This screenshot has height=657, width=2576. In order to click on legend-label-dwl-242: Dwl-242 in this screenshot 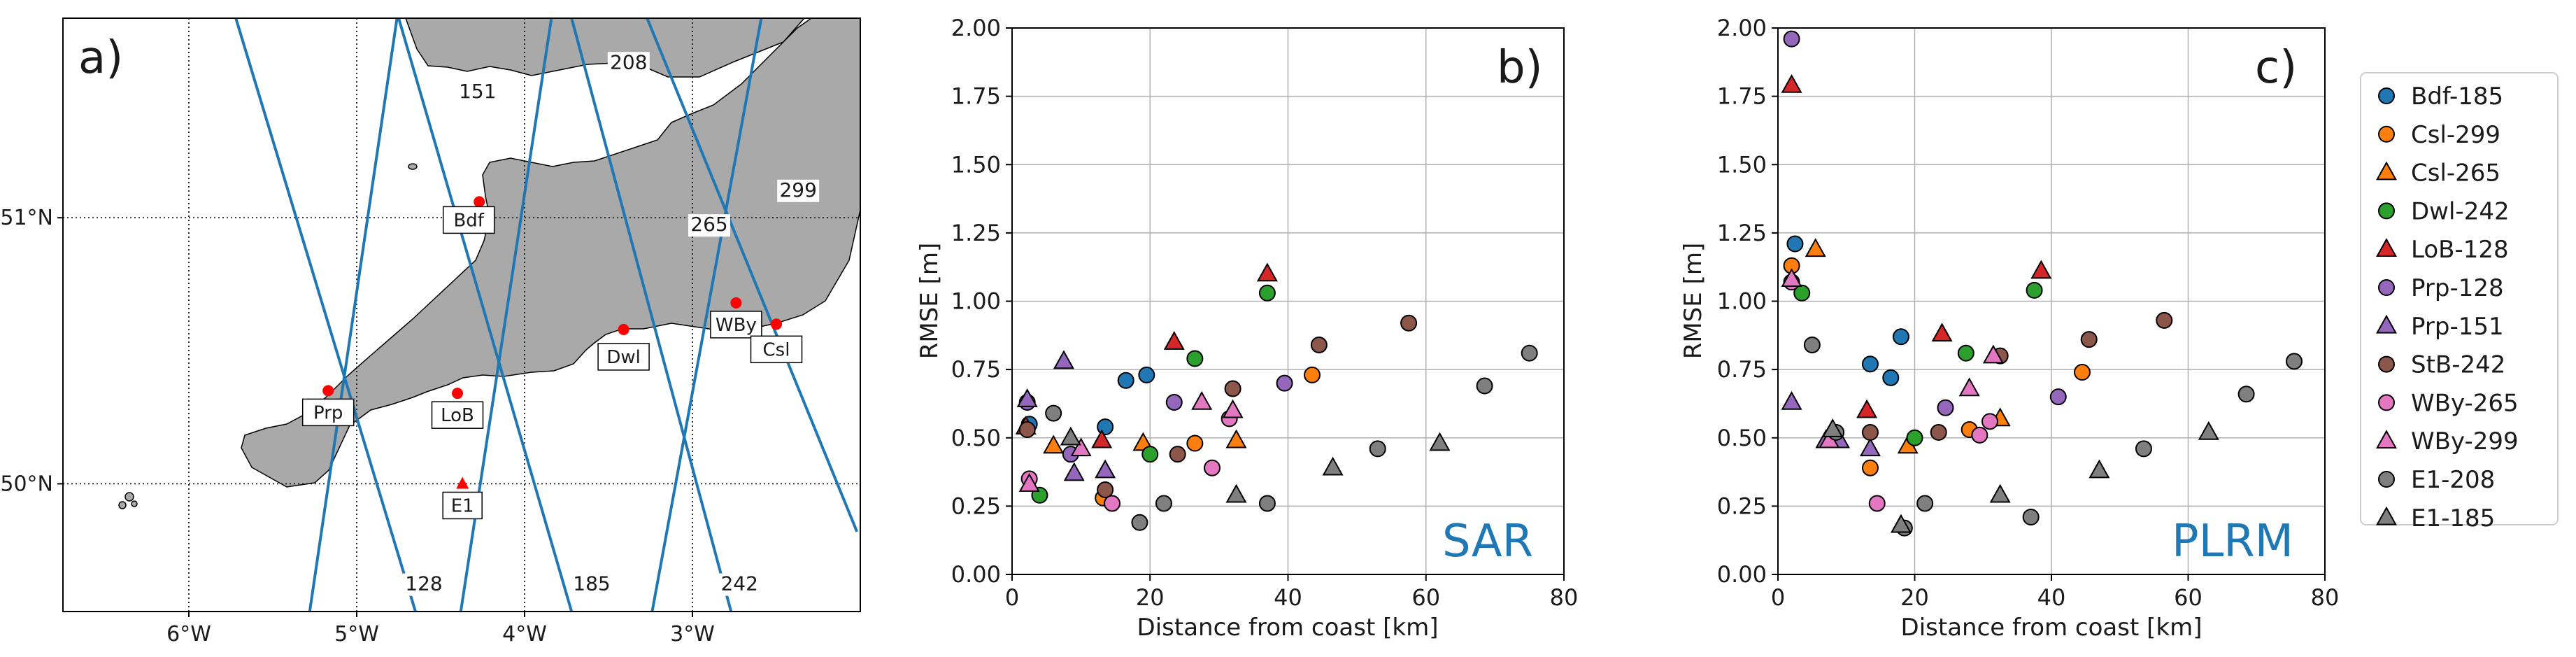, I will do `click(2460, 211)`.